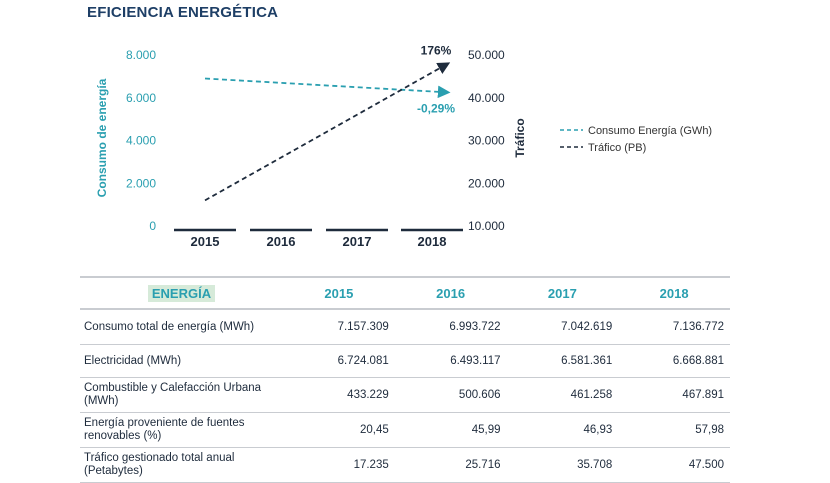 This screenshot has height=483, width=830. What do you see at coordinates (339, 465) in the screenshot?
I see `cell: 17.235` at bounding box center [339, 465].